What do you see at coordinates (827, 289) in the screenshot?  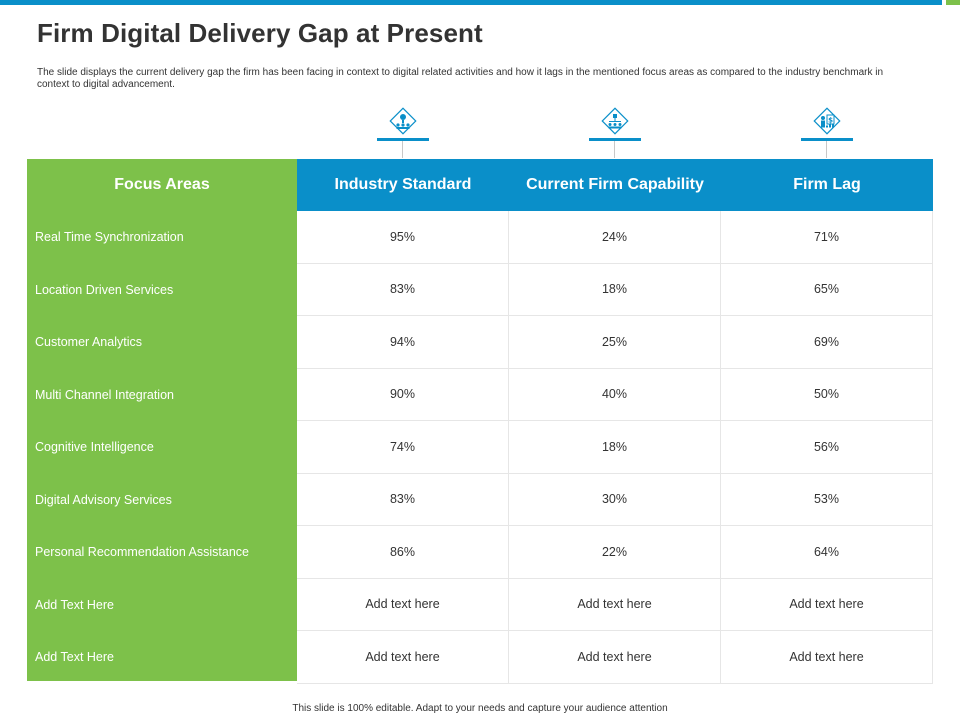 I see `firm-lag-cell: 65%` at bounding box center [827, 289].